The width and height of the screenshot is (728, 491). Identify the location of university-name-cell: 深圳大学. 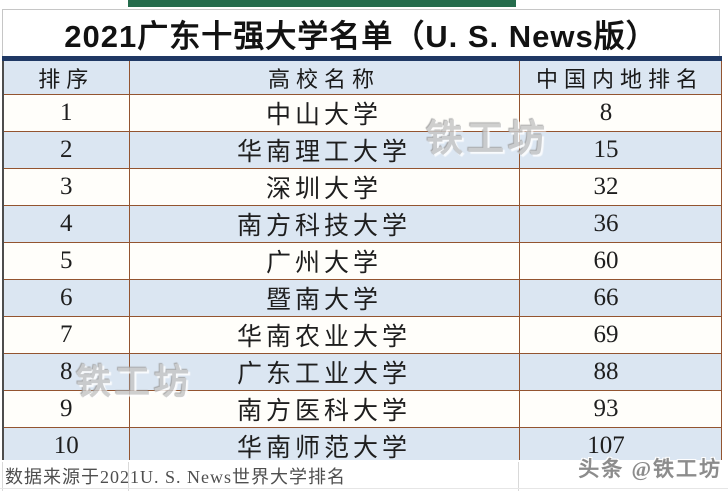
(324, 187).